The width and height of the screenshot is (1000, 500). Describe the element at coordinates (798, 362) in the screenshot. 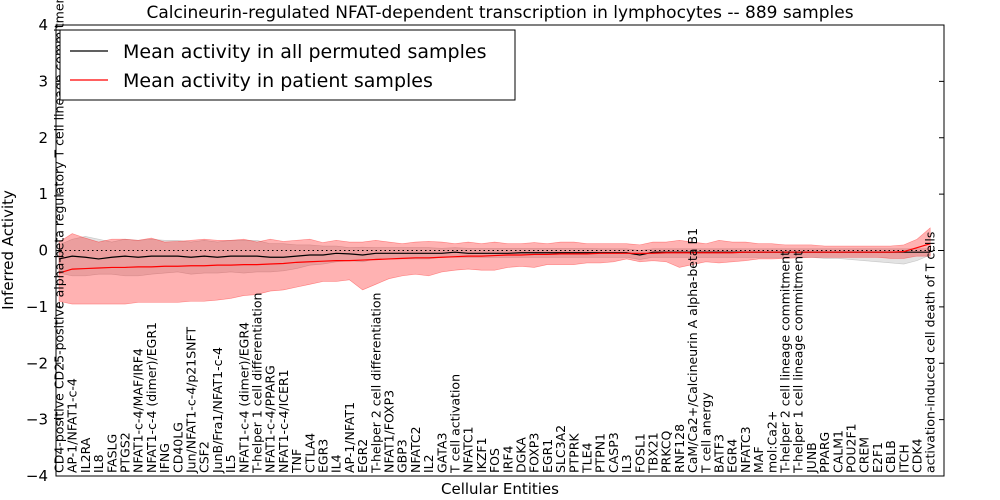

I see `x-tick-label: T-helper 1 cell lineage commitment` at that location.